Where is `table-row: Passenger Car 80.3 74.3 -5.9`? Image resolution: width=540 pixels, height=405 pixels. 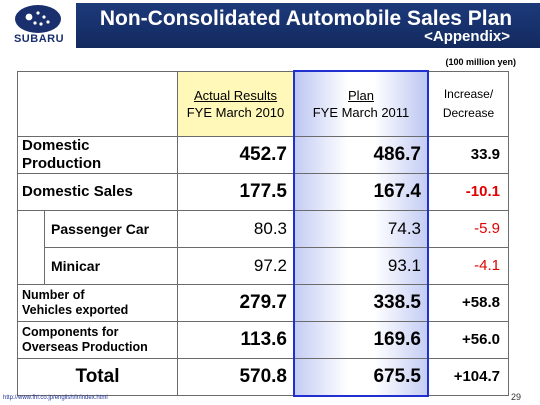
table-row: Passenger Car 80.3 74.3 -5.9 is located at coordinates (263, 228).